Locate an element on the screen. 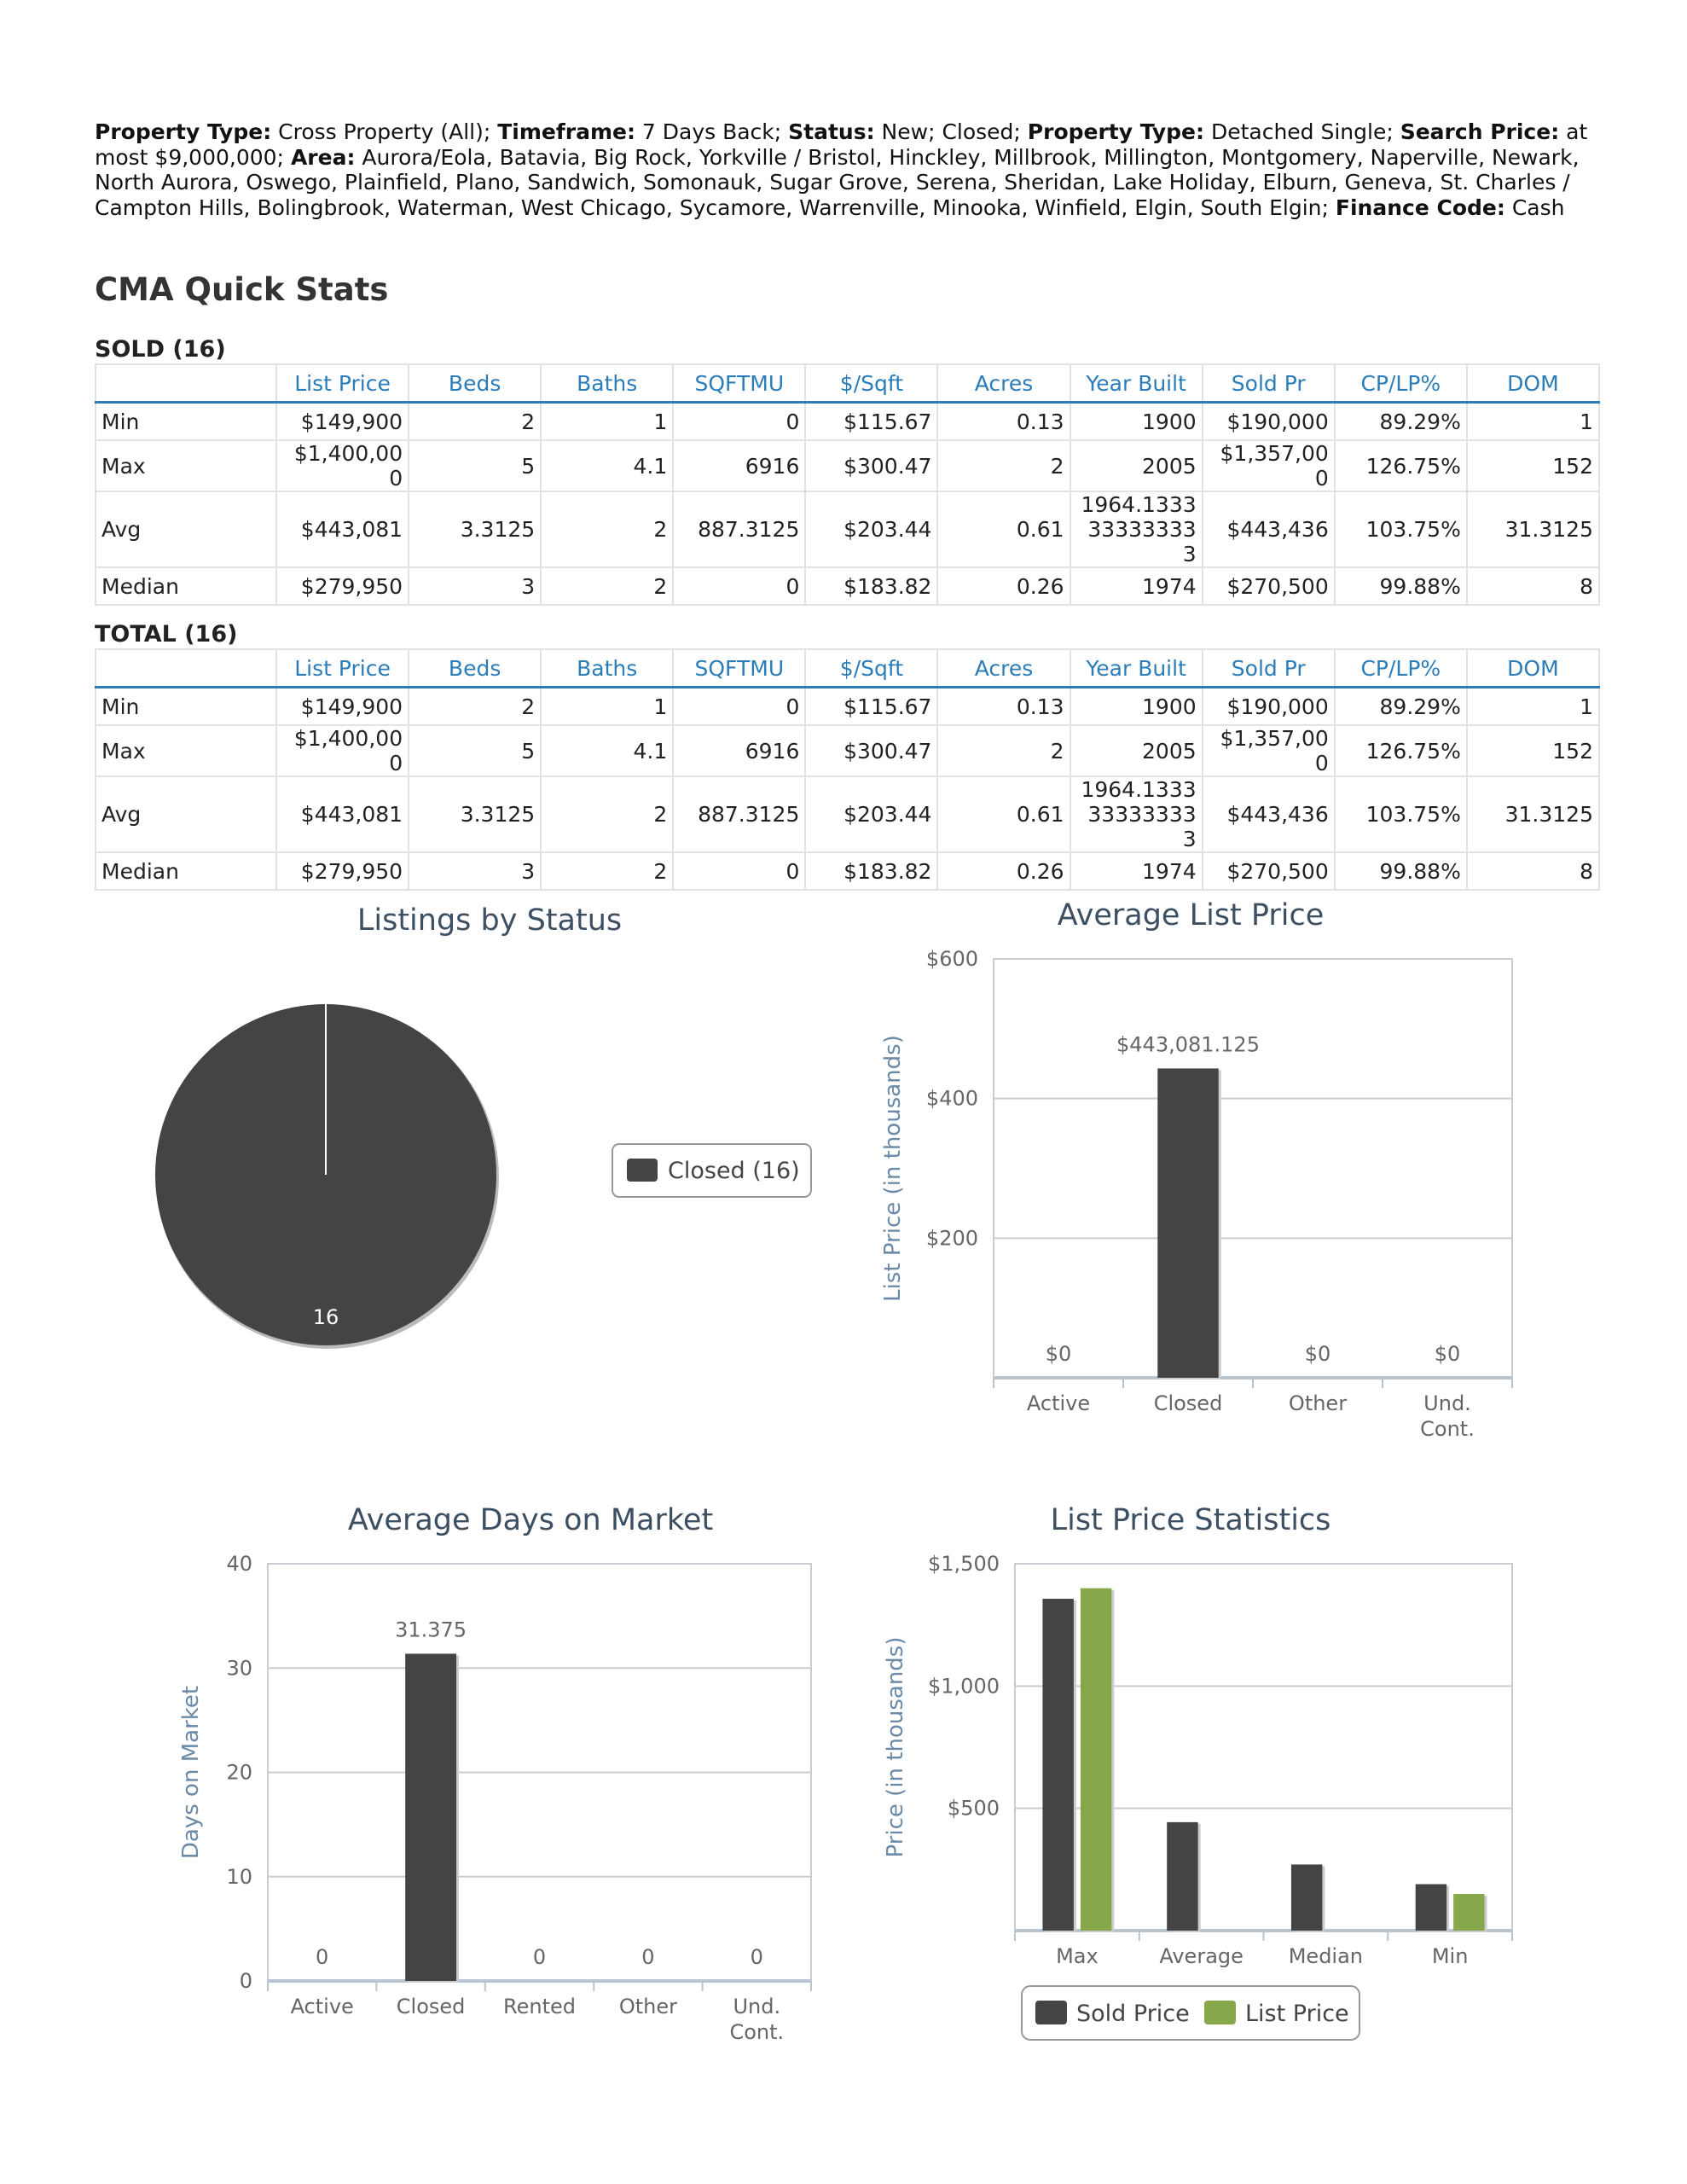 The height and width of the screenshot is (2184, 1687). table-cell: $149,900 is located at coordinates (342, 421).